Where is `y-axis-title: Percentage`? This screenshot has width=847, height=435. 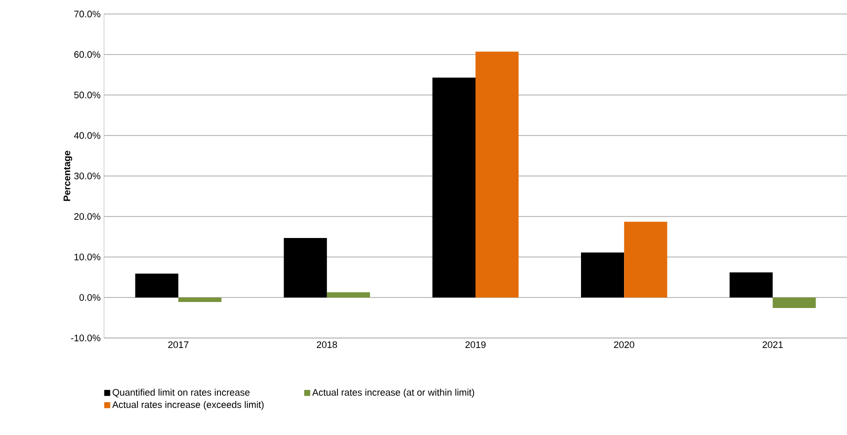
y-axis-title: Percentage is located at coordinates (68, 175).